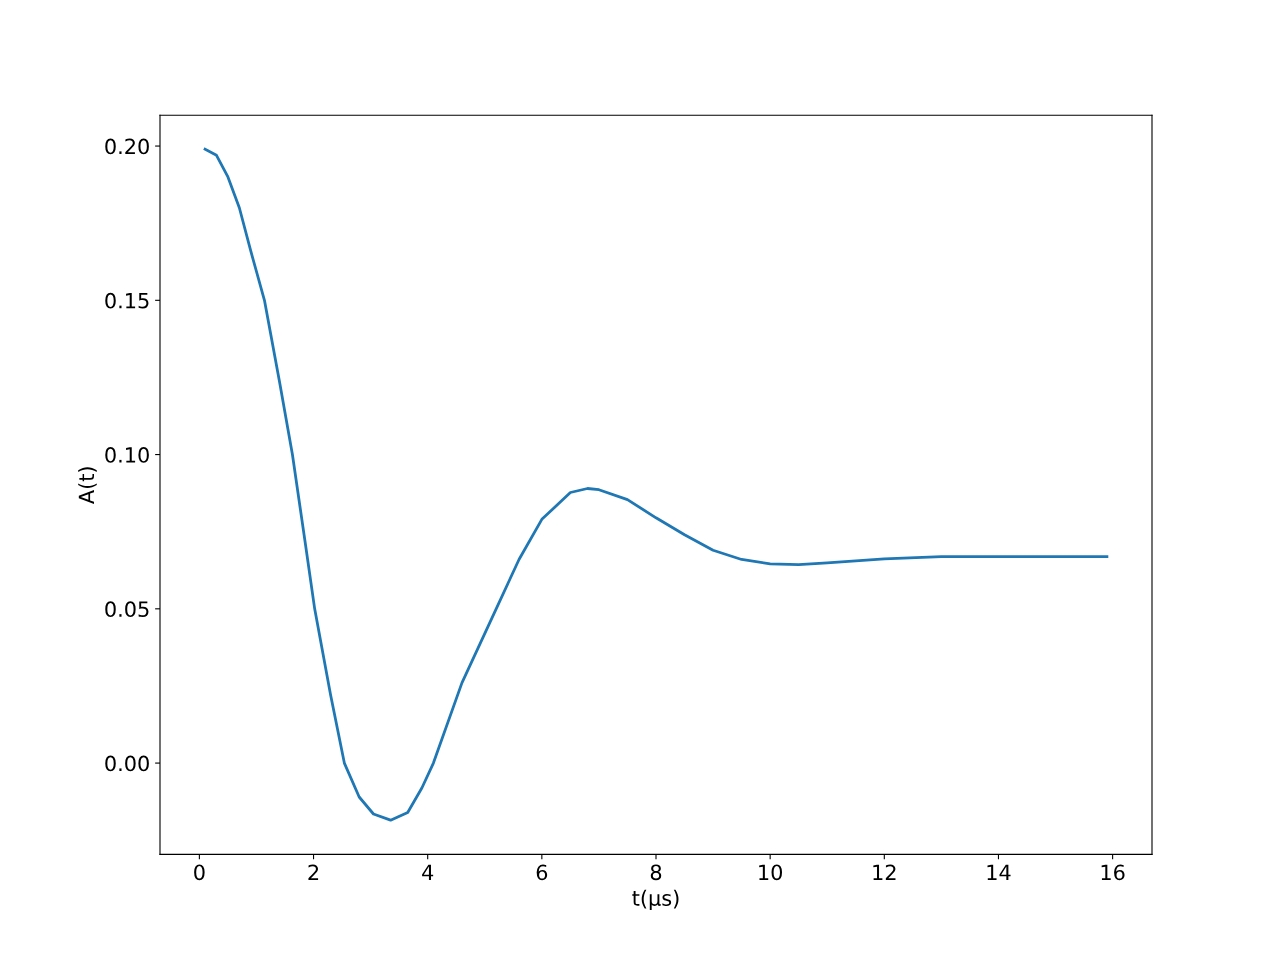  Describe the element at coordinates (771, 872) in the screenshot. I see `x-tick-label: 10` at that location.